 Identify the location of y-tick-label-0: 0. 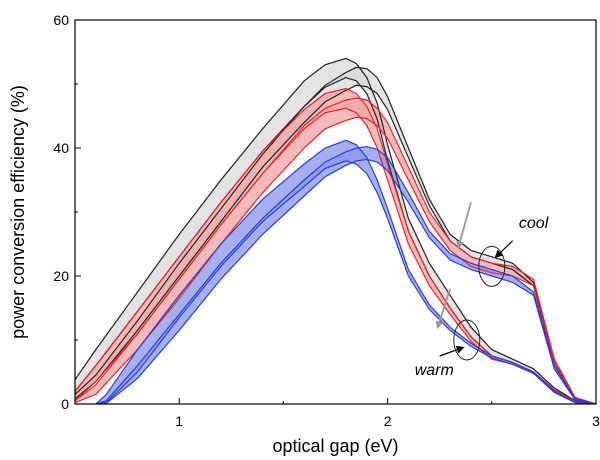
(65, 404).